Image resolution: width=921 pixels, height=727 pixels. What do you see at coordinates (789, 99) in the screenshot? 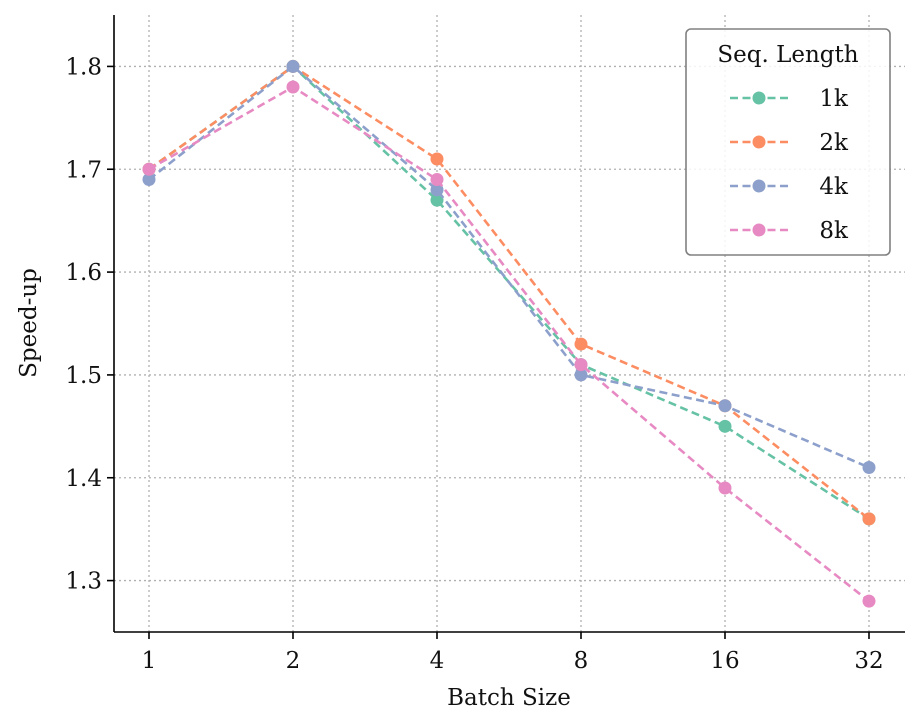
I see `legend-item-1k: 1k` at bounding box center [789, 99].